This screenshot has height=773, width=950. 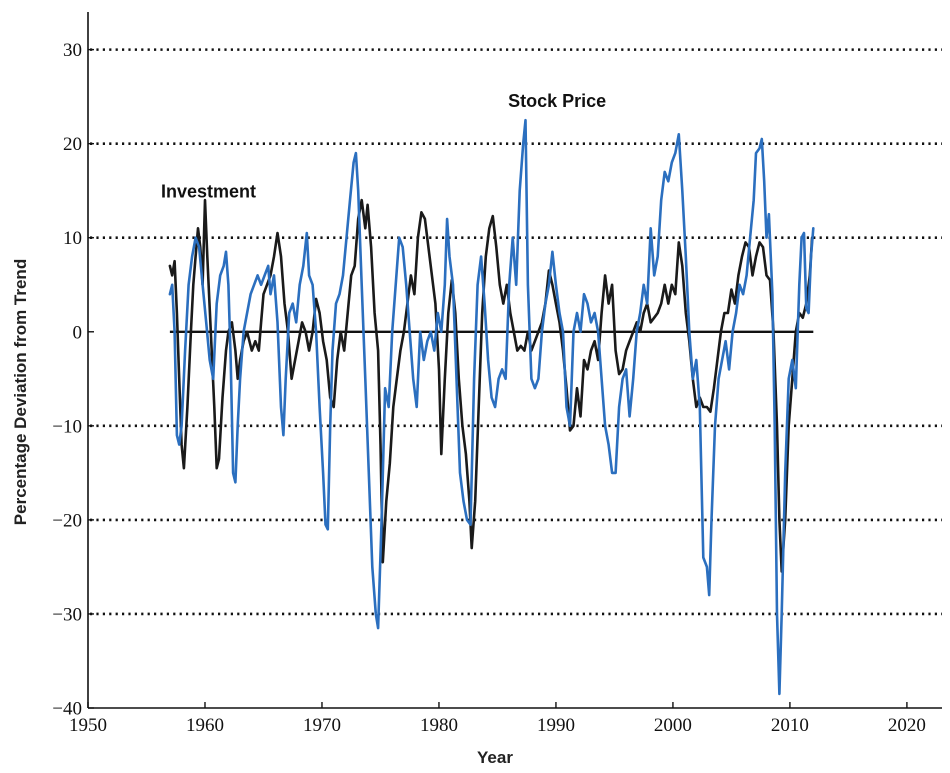 I want to click on x-tick-label: 1950, so click(x=88, y=725).